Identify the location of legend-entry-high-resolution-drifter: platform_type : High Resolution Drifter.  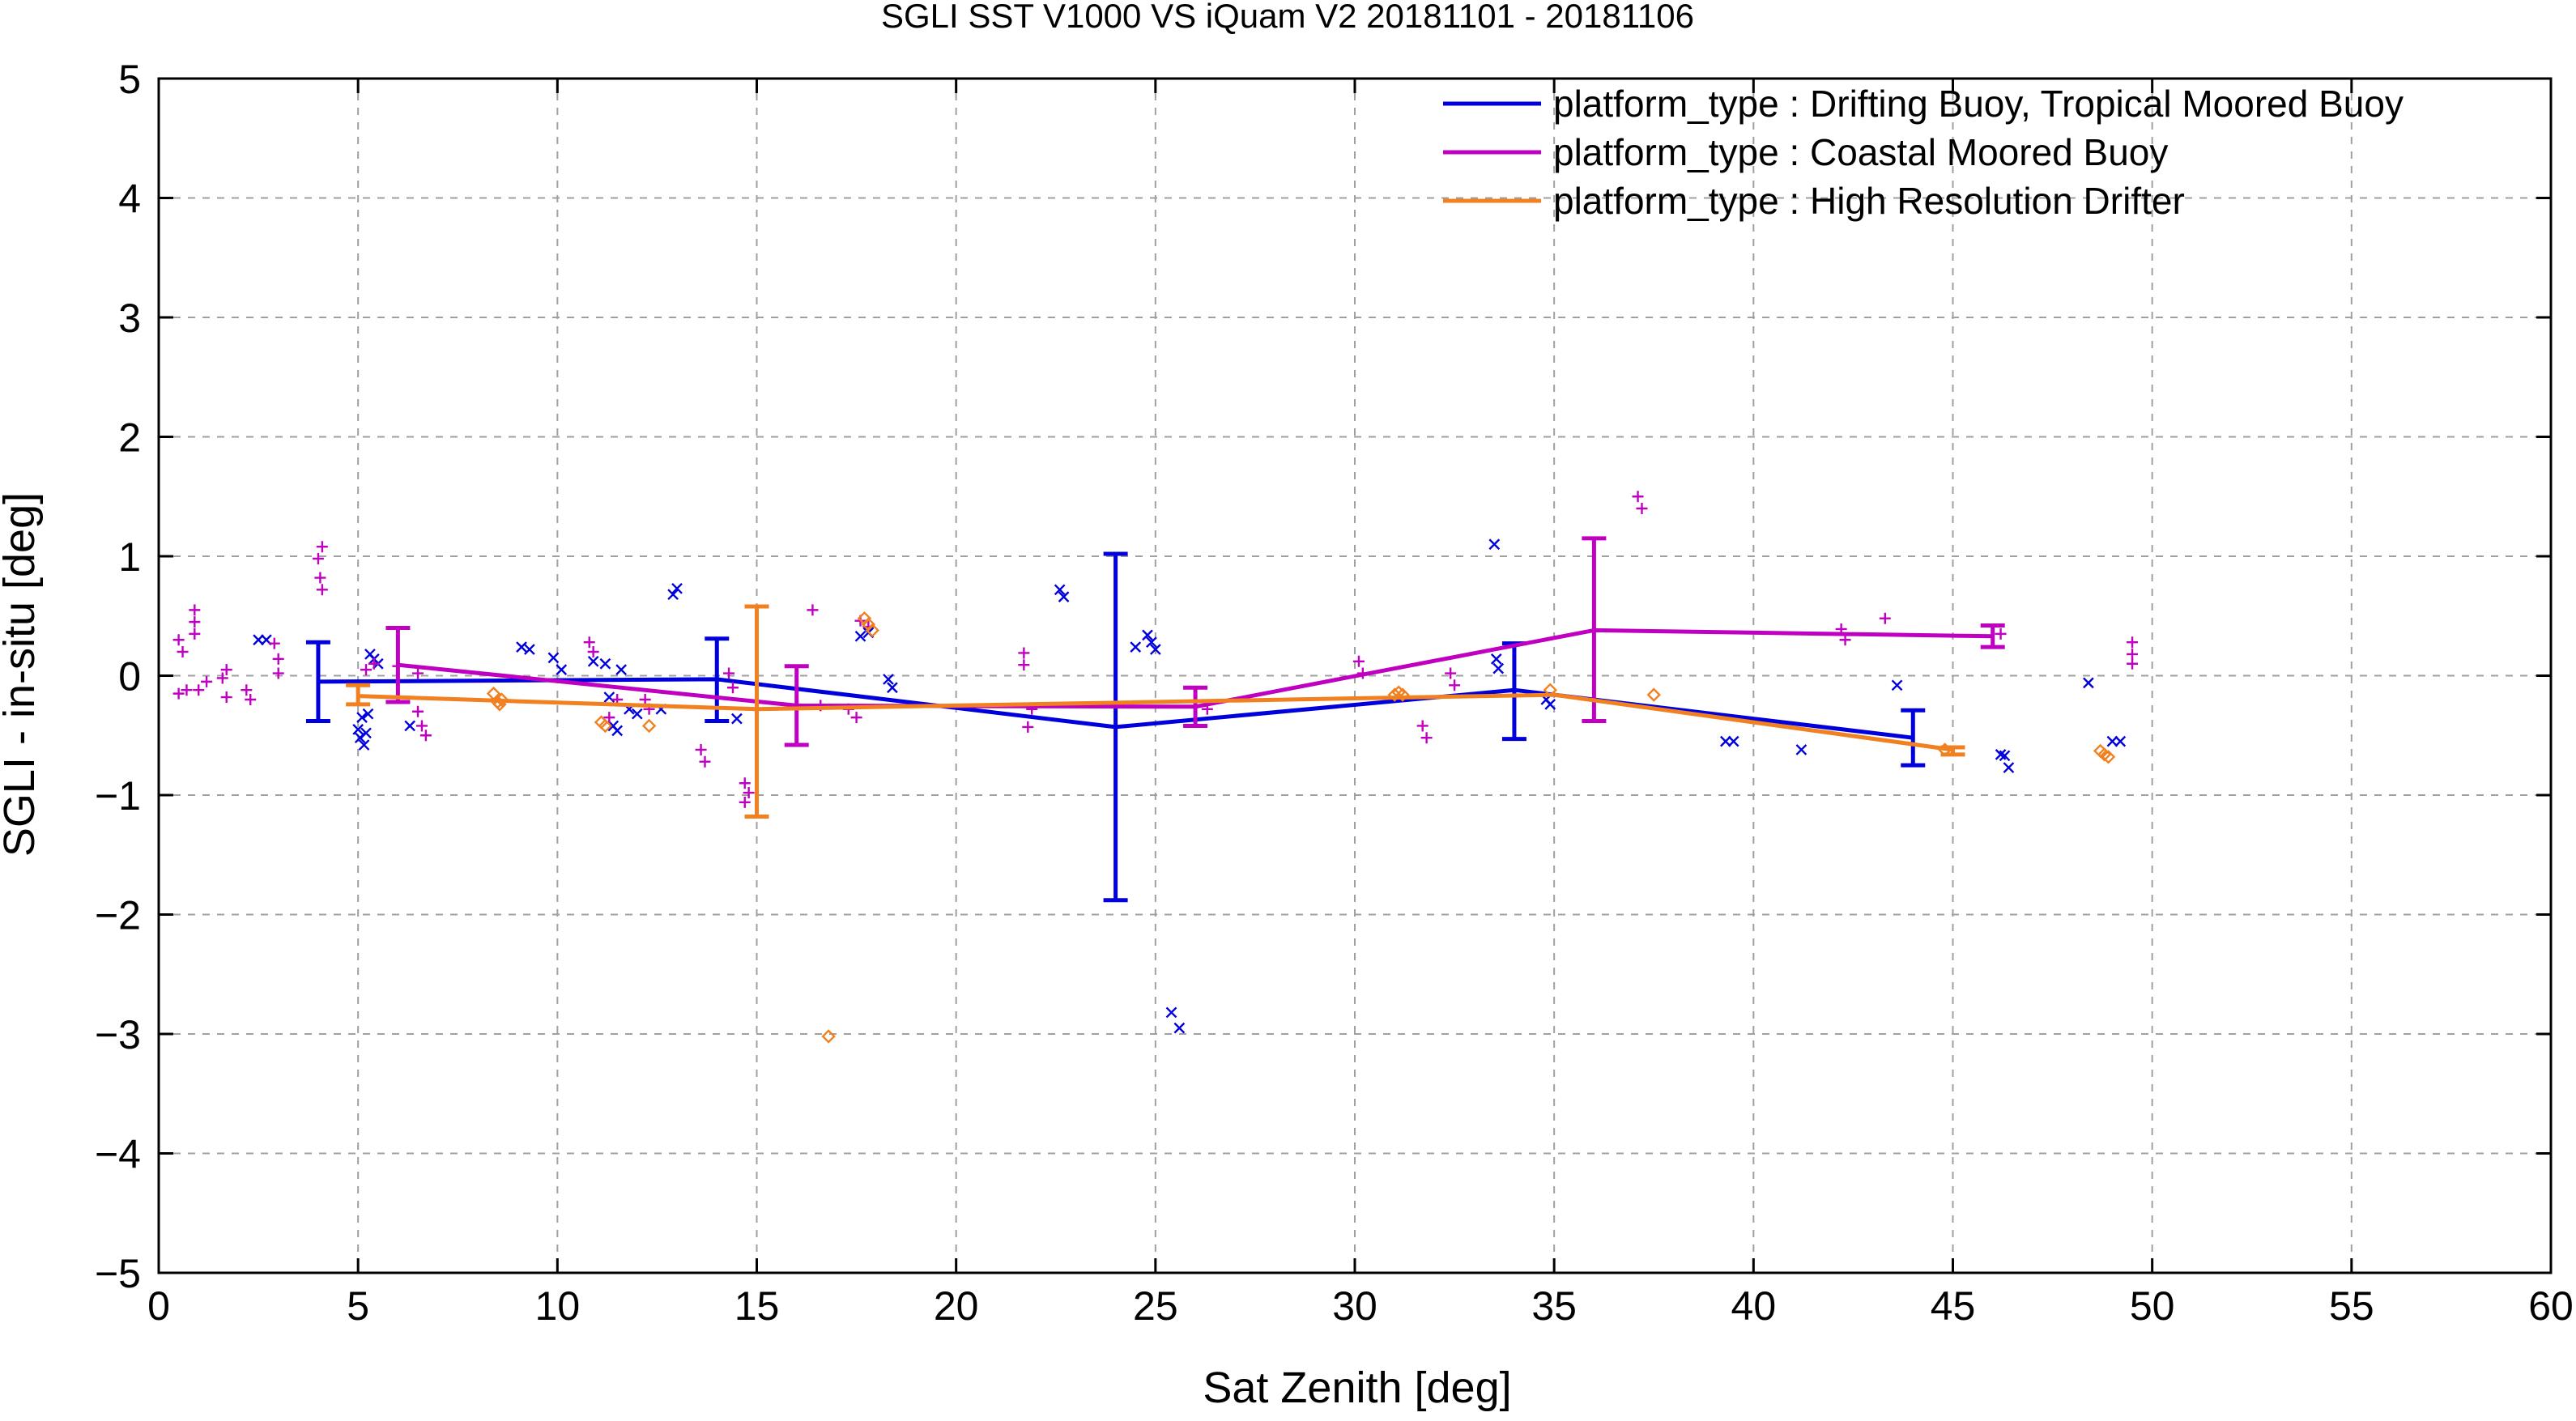
(1814, 201).